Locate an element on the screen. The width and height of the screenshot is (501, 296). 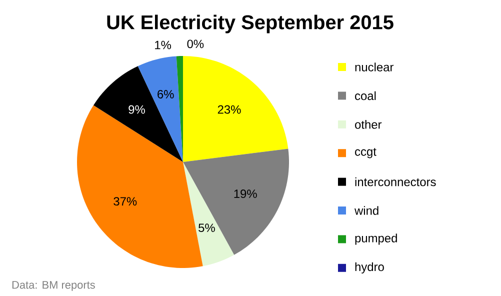
data-label: 5% is located at coordinates (206, 228).